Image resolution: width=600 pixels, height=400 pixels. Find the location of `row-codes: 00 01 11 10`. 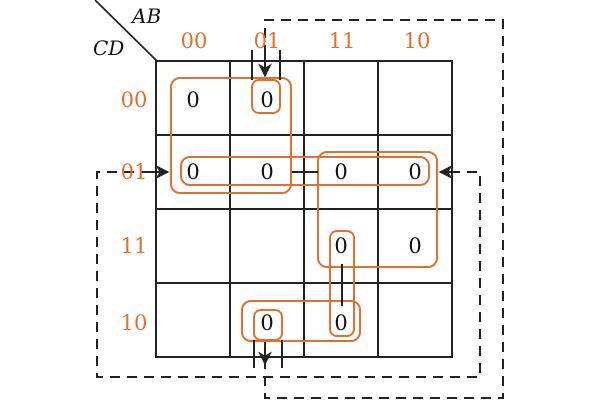

row-codes: 00 01 11 10 is located at coordinates (134, 211).